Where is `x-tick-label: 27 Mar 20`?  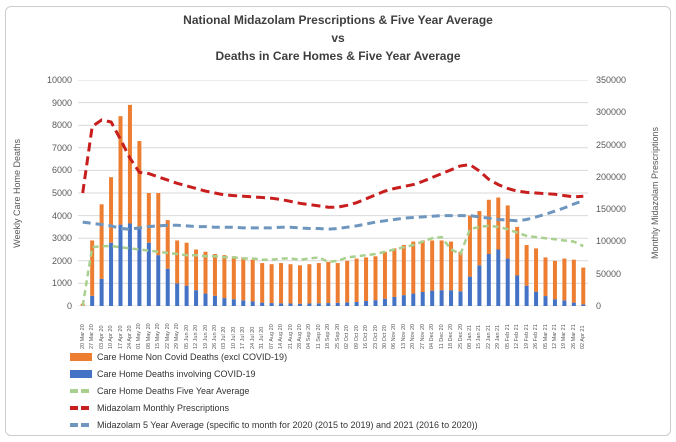
x-tick-label: 27 Mar 20 is located at coordinates (92, 336).